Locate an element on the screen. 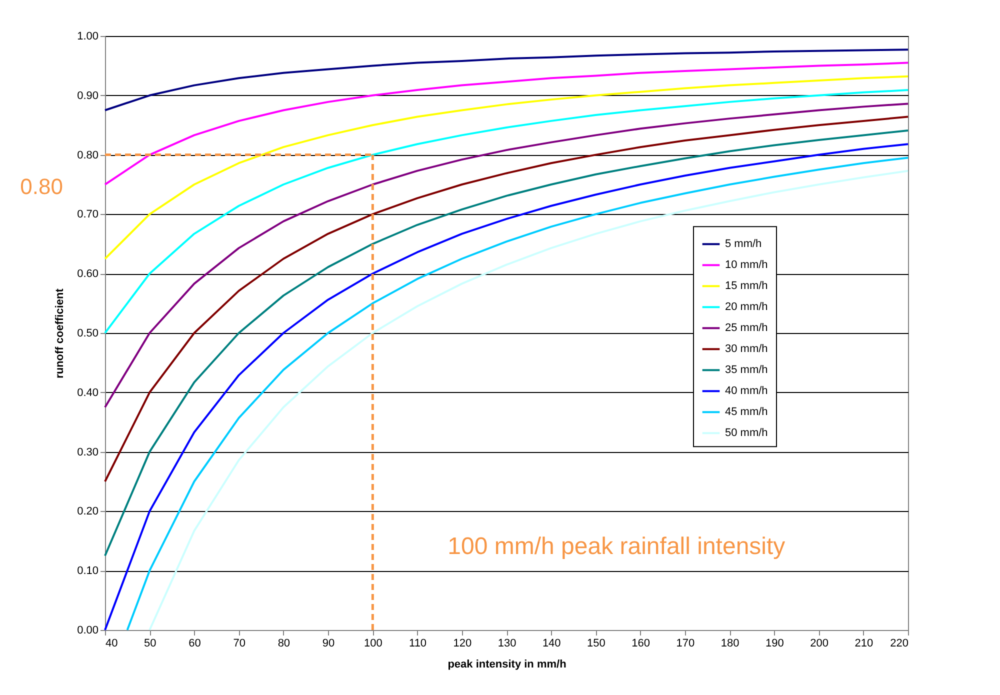  legend-label: 5 mm/h is located at coordinates (743, 244).